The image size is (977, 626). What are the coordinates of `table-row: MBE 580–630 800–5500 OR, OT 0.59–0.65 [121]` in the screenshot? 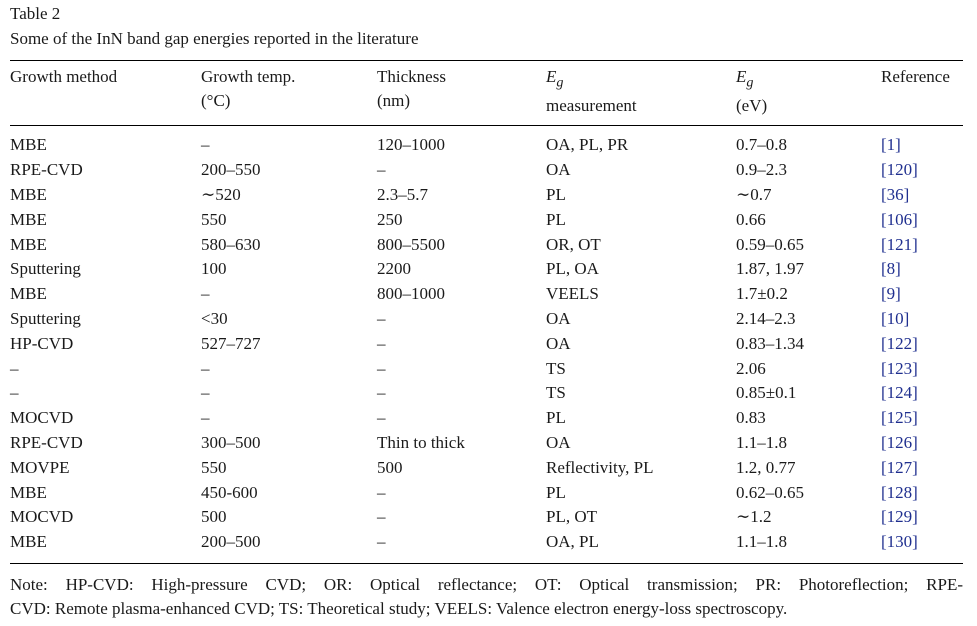 It's located at (486, 245).